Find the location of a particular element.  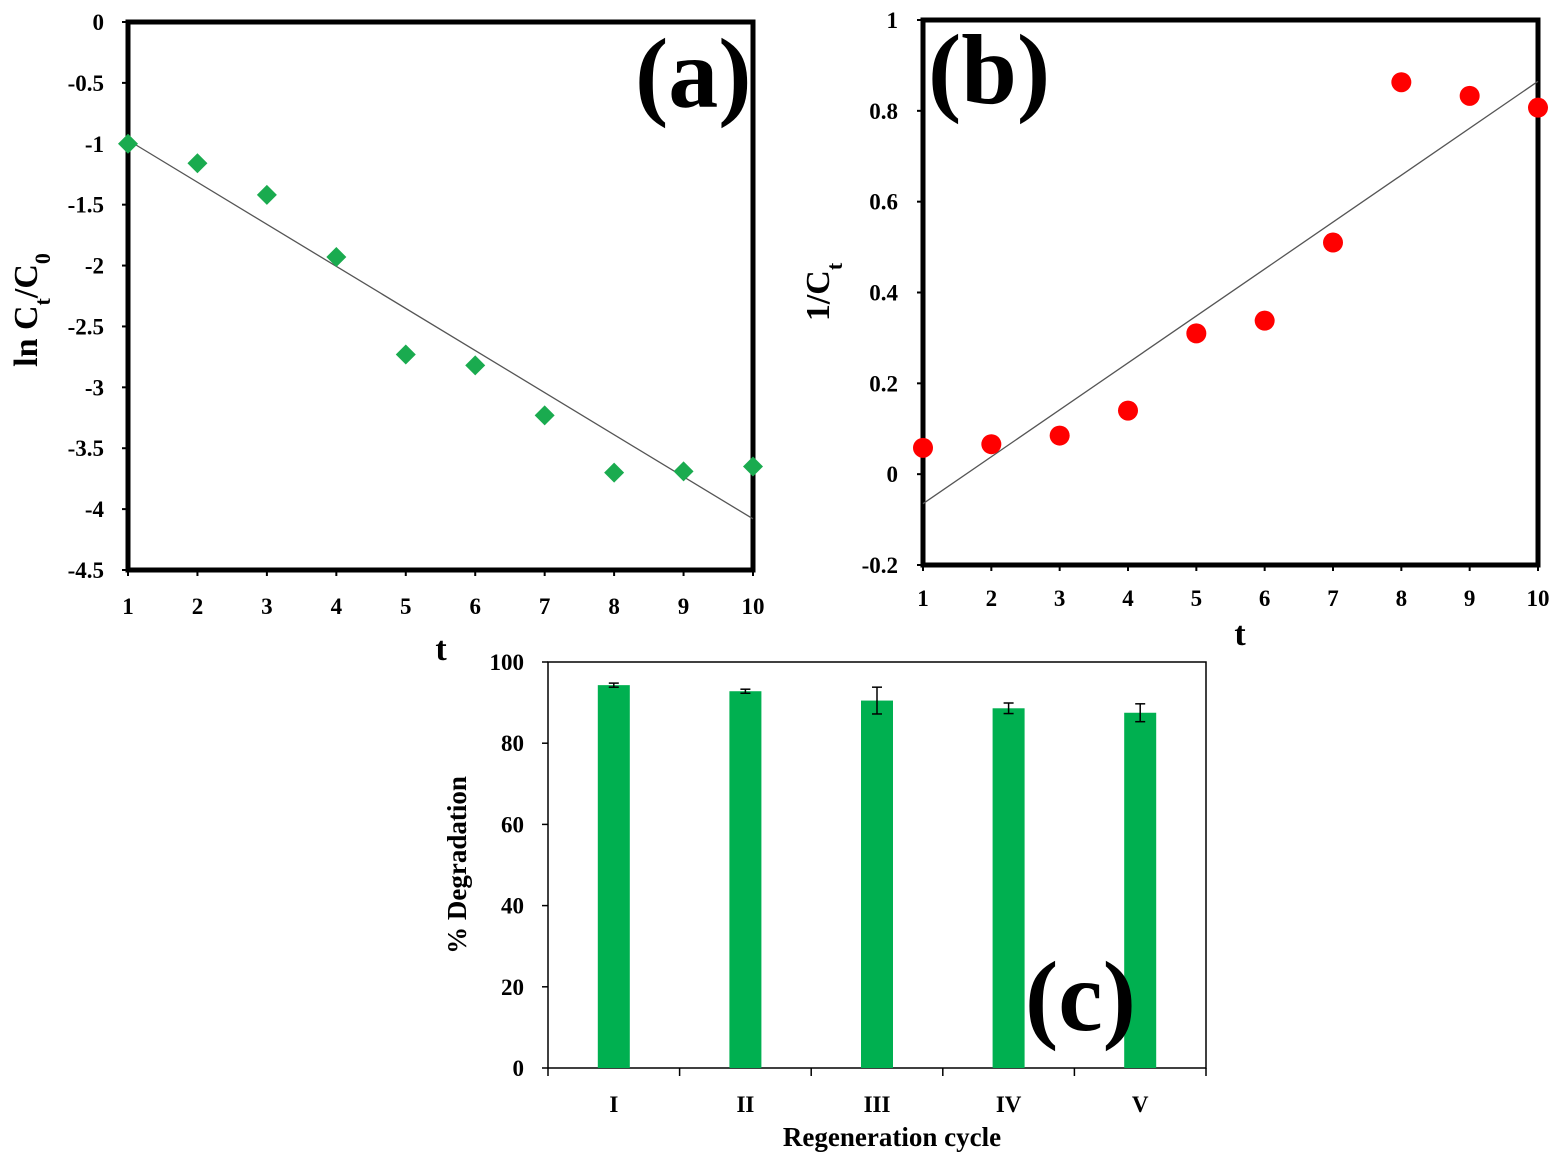

chart-b-points is located at coordinates (1230, 265).